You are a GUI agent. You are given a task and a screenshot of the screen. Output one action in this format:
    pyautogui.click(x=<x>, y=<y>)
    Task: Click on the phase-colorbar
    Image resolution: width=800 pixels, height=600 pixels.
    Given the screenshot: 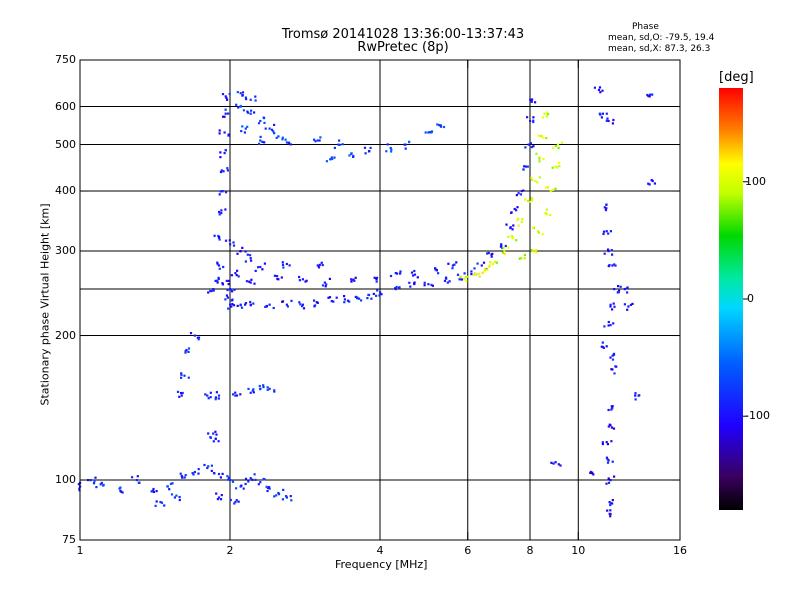 What is the action you would take?
    pyautogui.click(x=731, y=299)
    